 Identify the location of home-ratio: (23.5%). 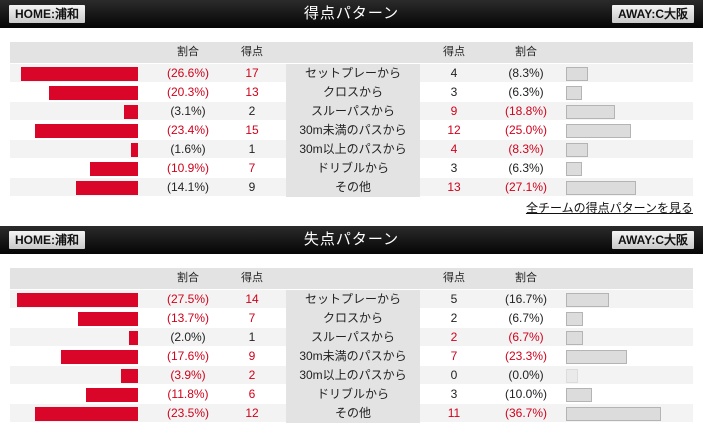
(188, 413).